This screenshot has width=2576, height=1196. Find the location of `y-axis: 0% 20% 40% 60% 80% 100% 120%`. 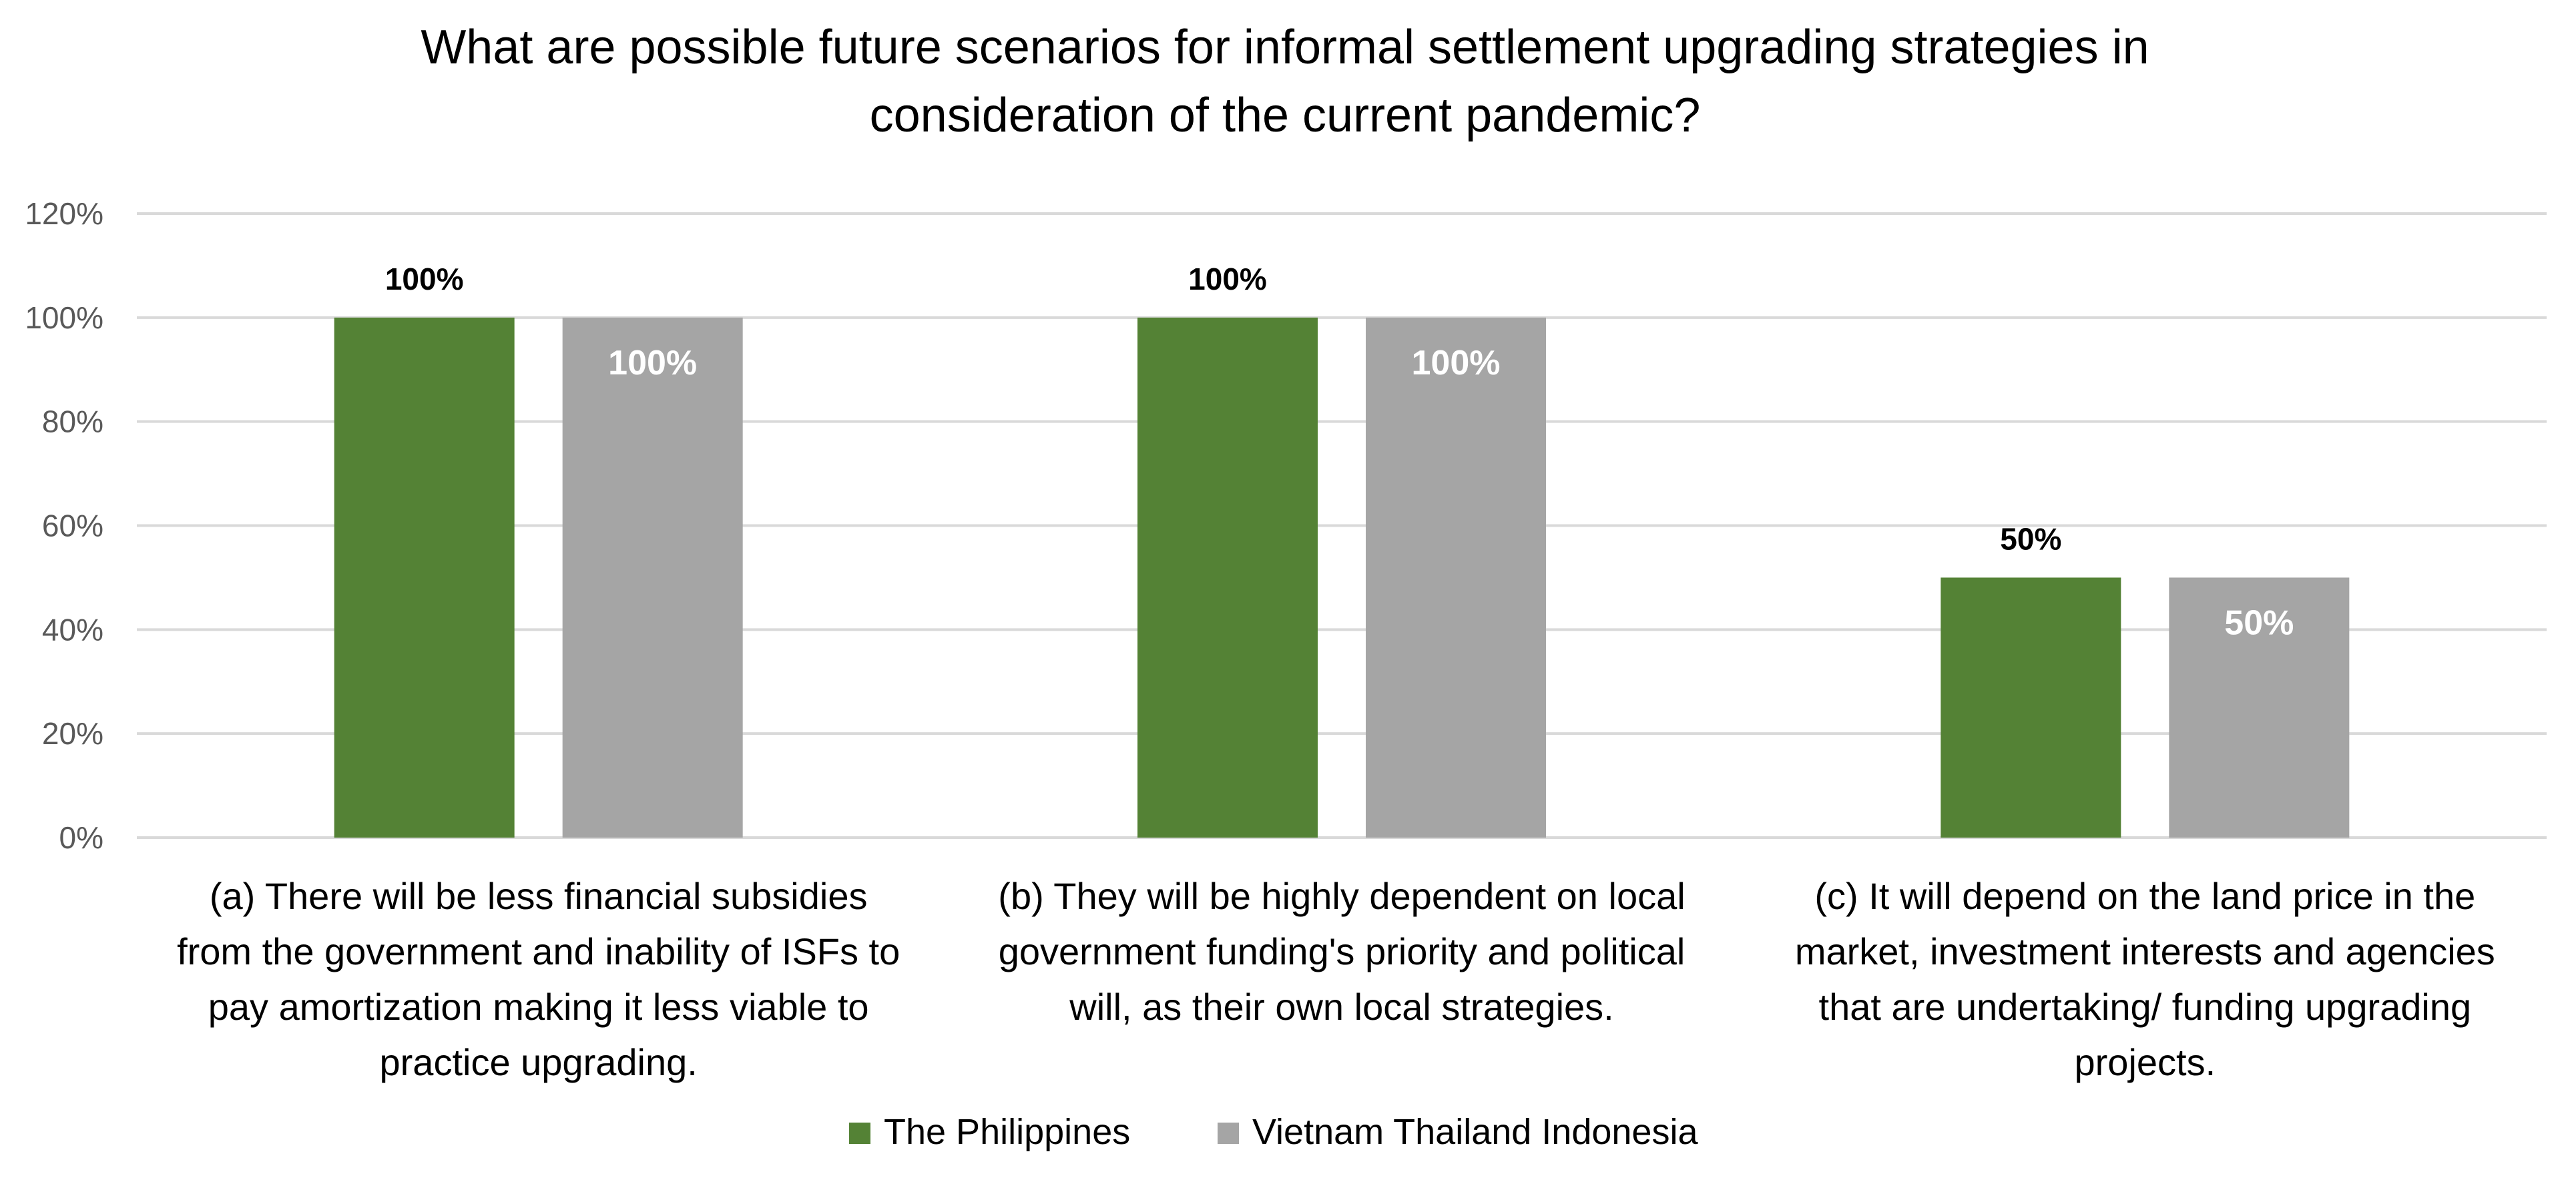

y-axis: 0% 20% 40% 60% 80% 100% 120% is located at coordinates (64, 525).